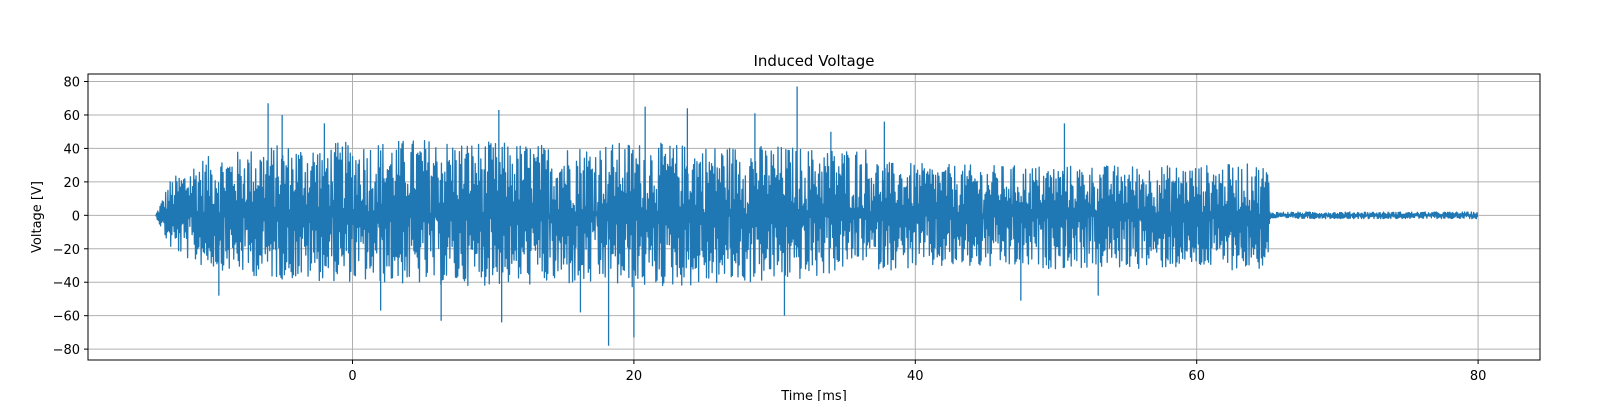  What do you see at coordinates (71, 116) in the screenshot?
I see `y-tick-label: 60` at bounding box center [71, 116].